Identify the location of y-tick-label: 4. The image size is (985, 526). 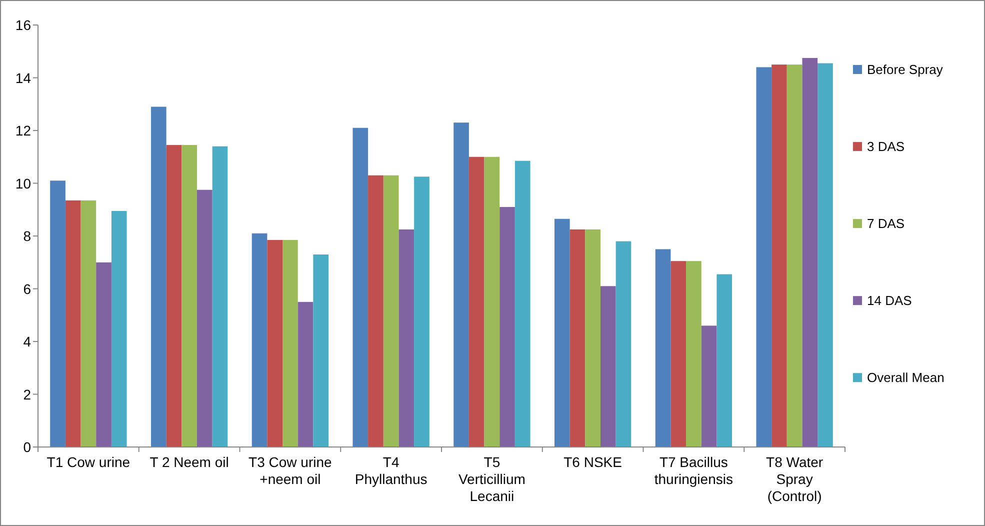
(27, 342).